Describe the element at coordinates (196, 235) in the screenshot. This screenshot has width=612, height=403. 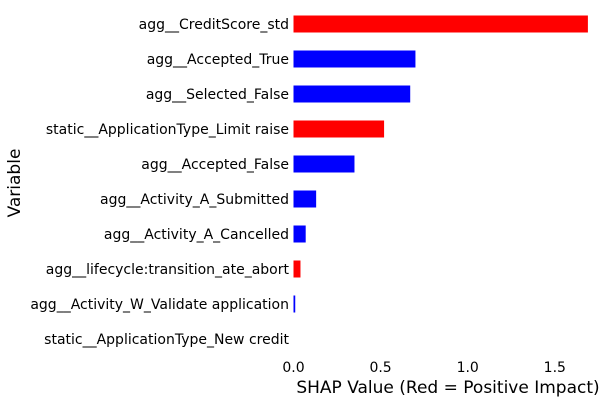
I see `category-label: agg__Activity_A_Cancelled` at that location.